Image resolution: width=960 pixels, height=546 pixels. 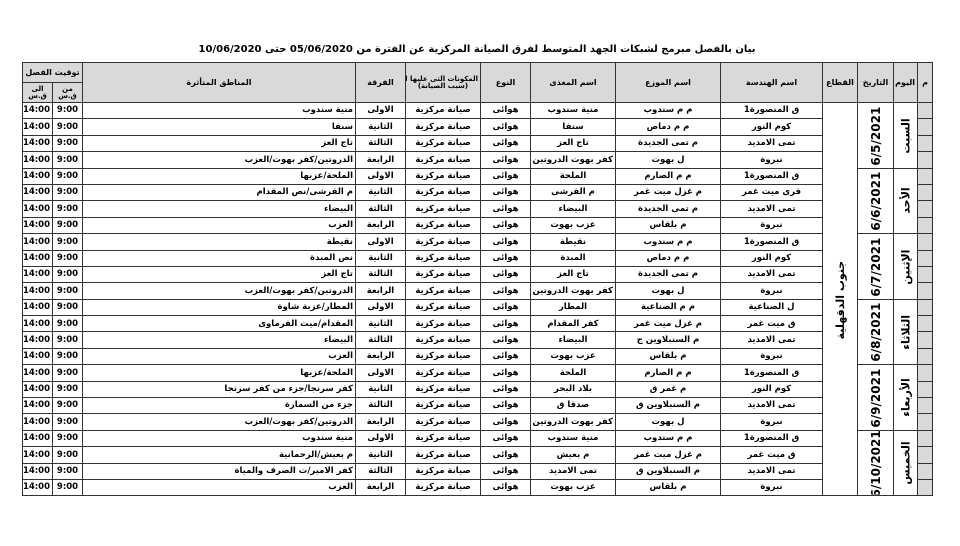 What do you see at coordinates (52, 72) in the screenshot?
I see `header-cell: توقيت الفصل` at bounding box center [52, 72].